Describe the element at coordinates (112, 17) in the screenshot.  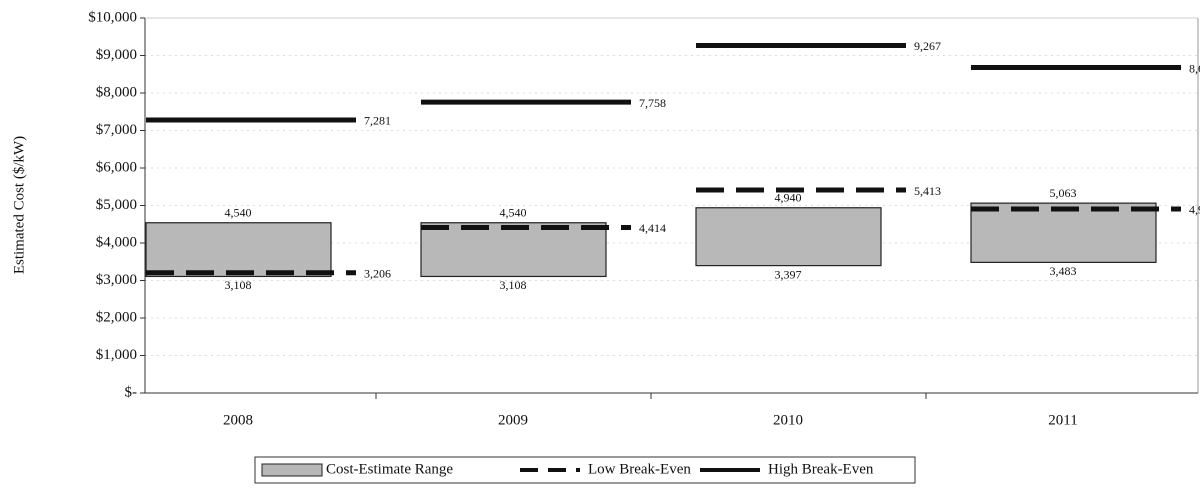
I see `y-tick-label: $10,000` at that location.